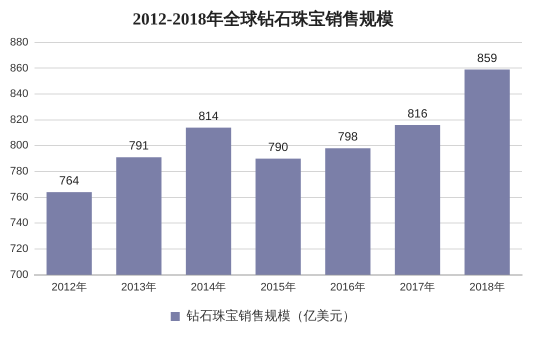 This screenshot has height=339, width=534. I want to click on data-label: 859, so click(487, 57).